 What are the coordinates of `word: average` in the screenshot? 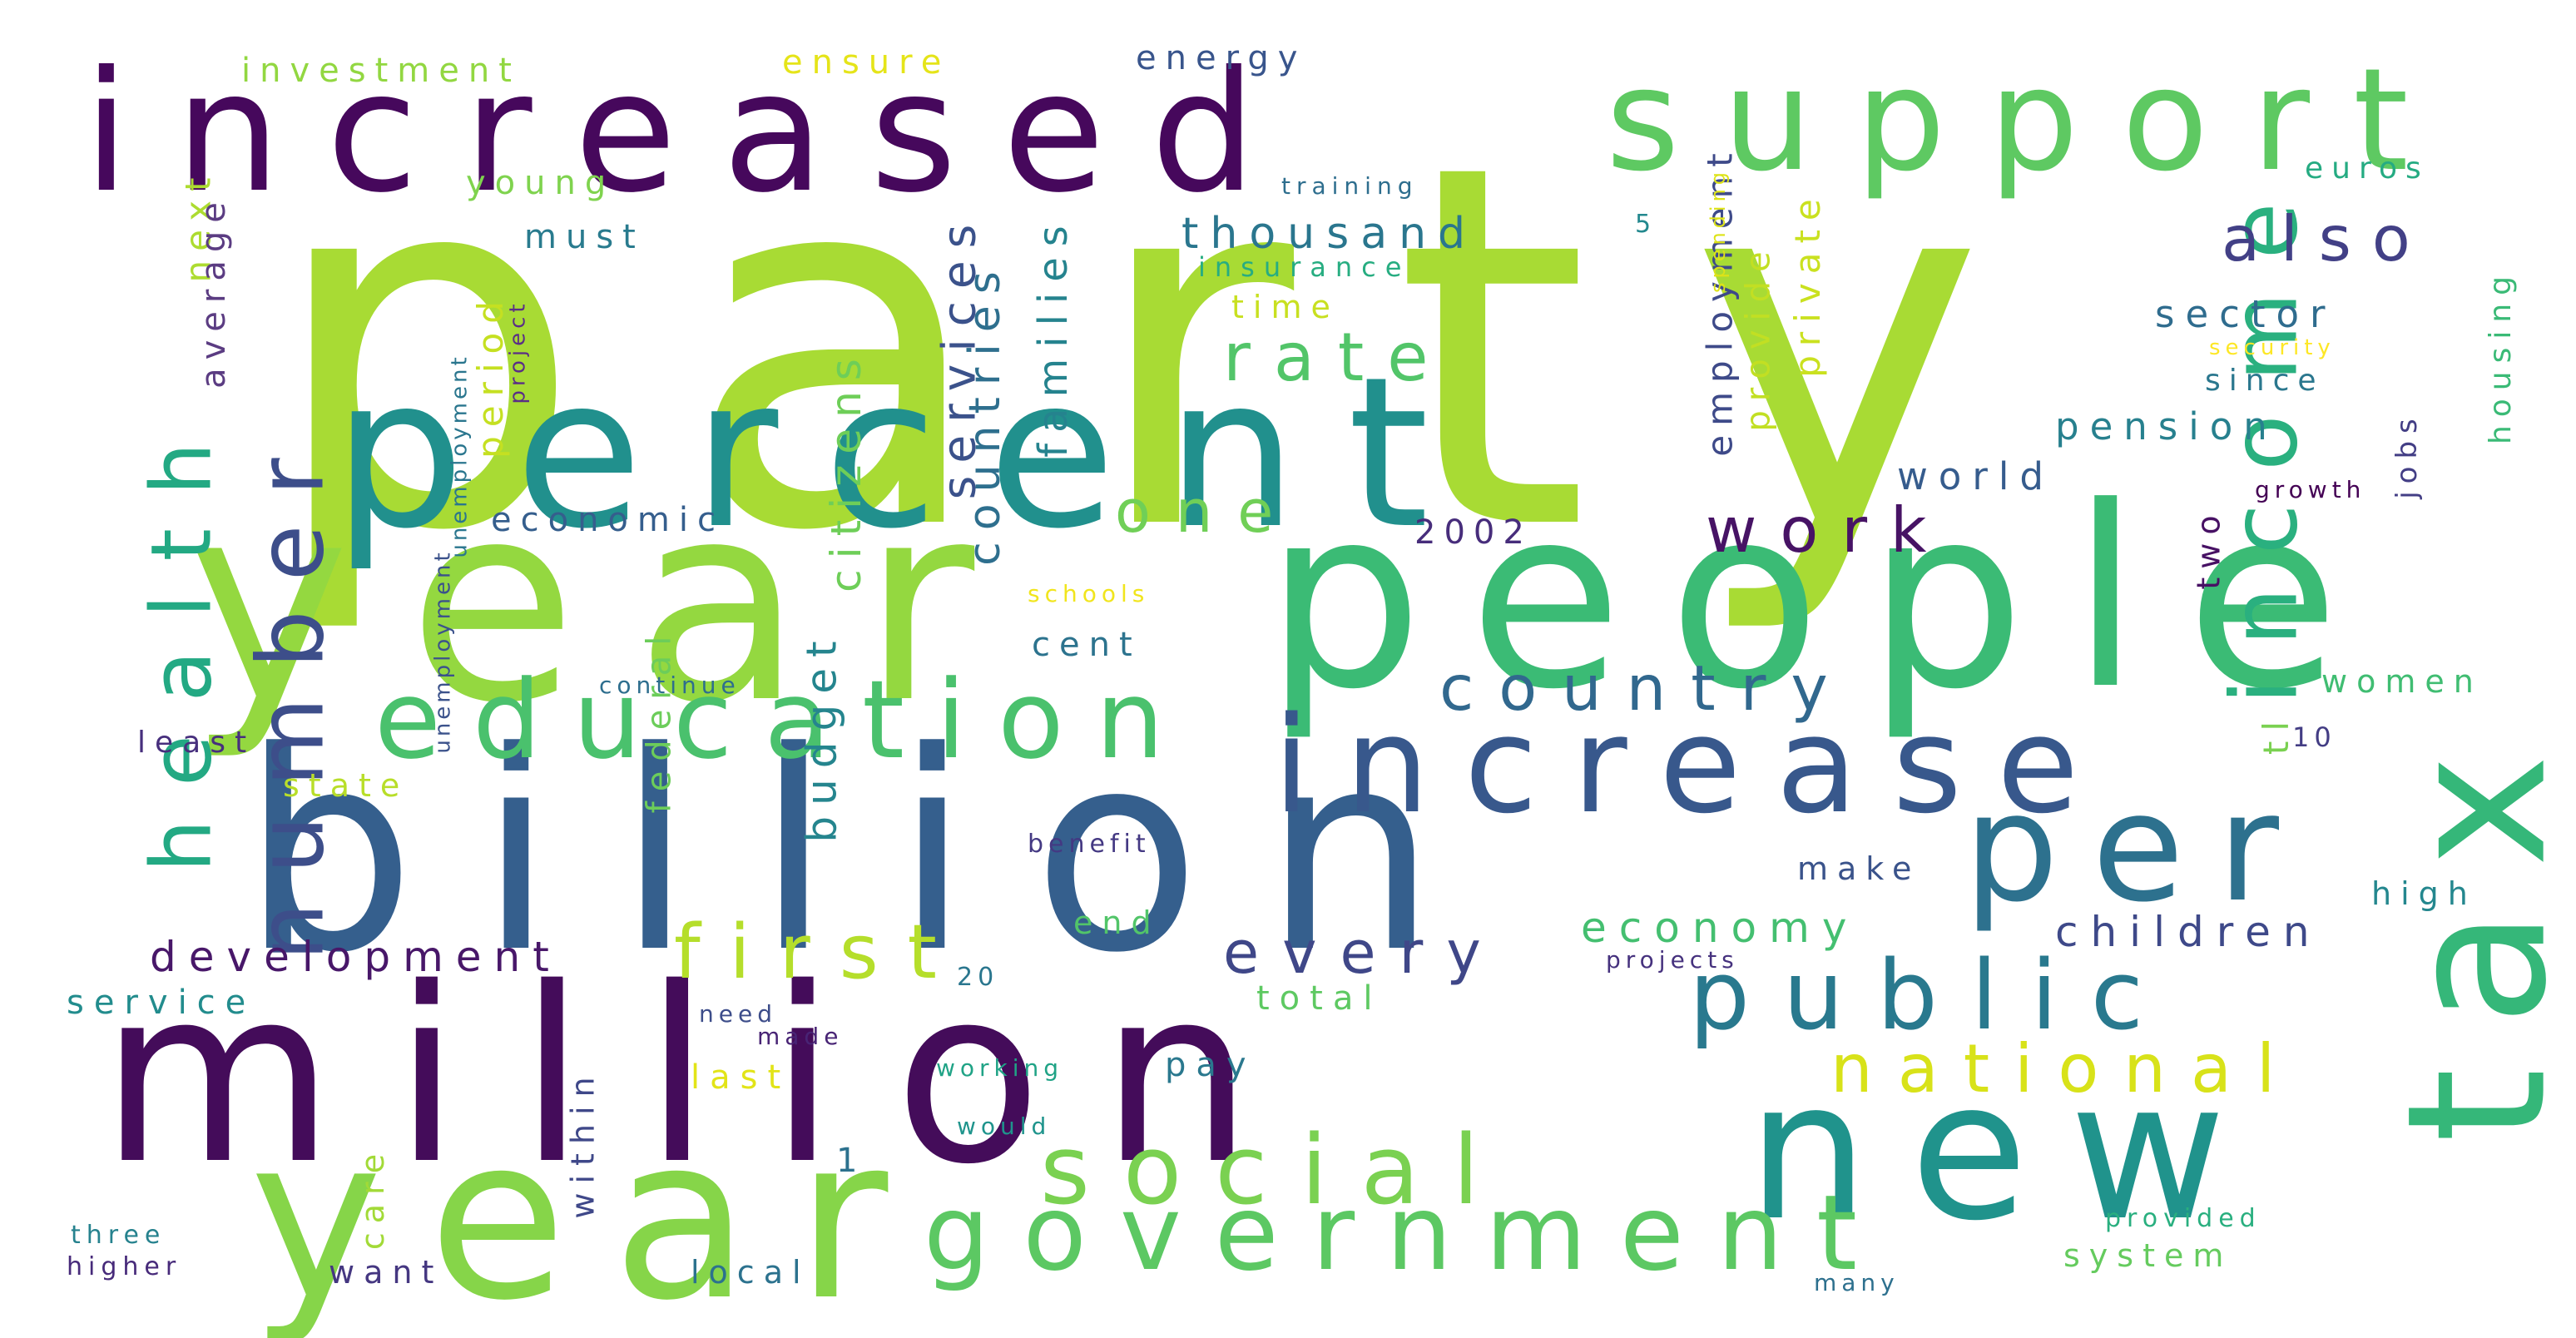 It's located at (214, 291).